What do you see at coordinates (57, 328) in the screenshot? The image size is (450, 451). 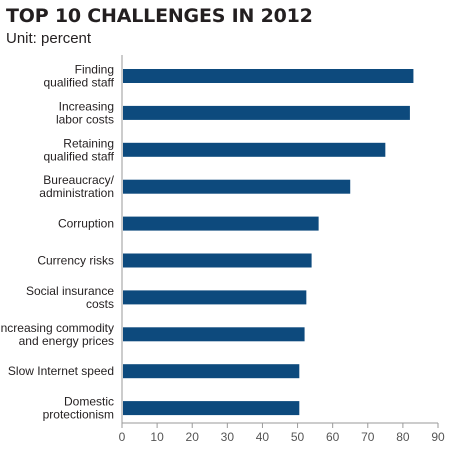 I see `category-label: Increasing commodity` at bounding box center [57, 328].